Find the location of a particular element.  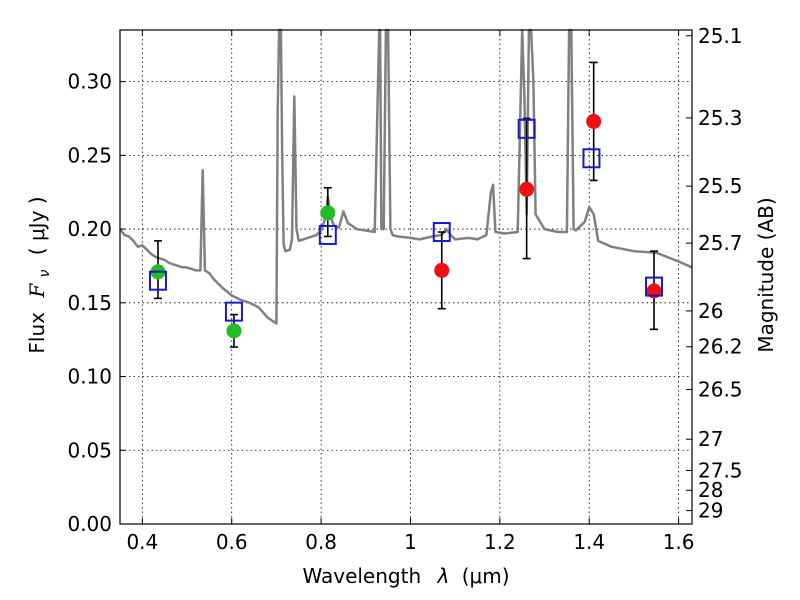

x-tick-label: 1.2 is located at coordinates (500, 542).